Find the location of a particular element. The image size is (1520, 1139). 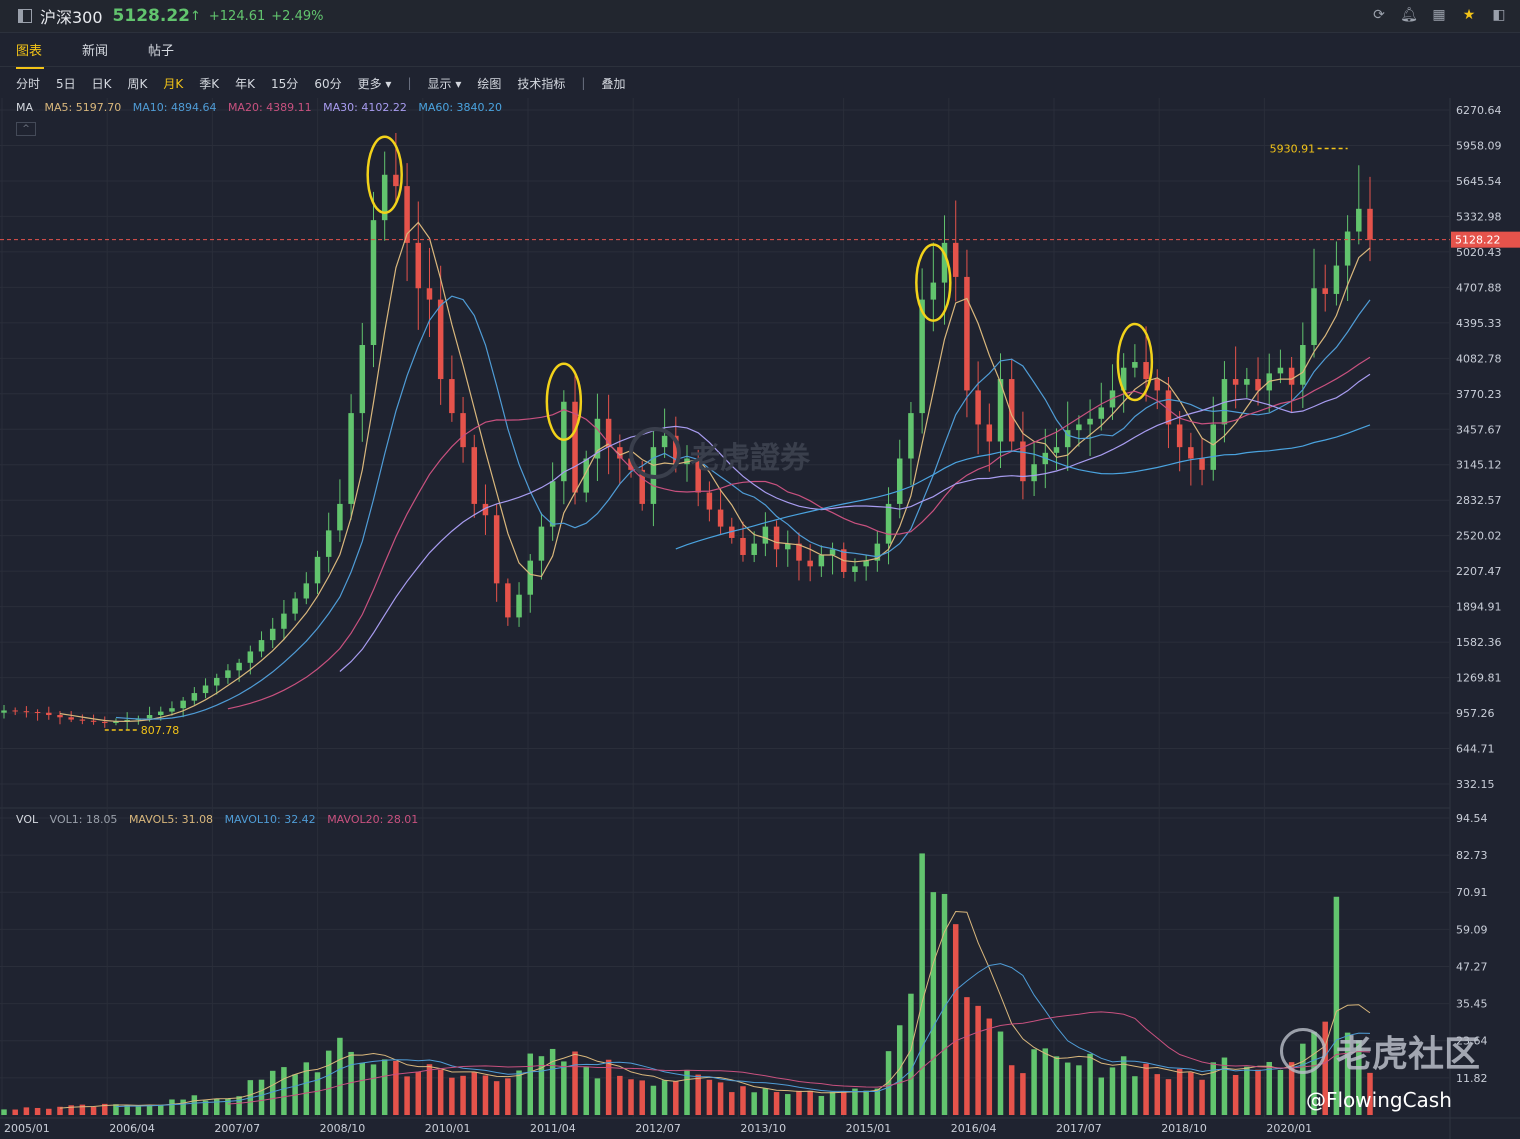

panel-icon: ◧ is located at coordinates (1499, 15).